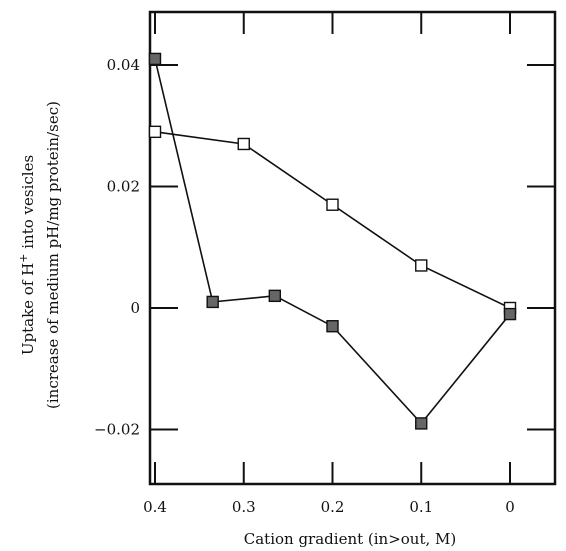  Describe the element at coordinates (350, 539) in the screenshot. I see `x-axis-title: Cation gradient (in>out, M)` at that location.